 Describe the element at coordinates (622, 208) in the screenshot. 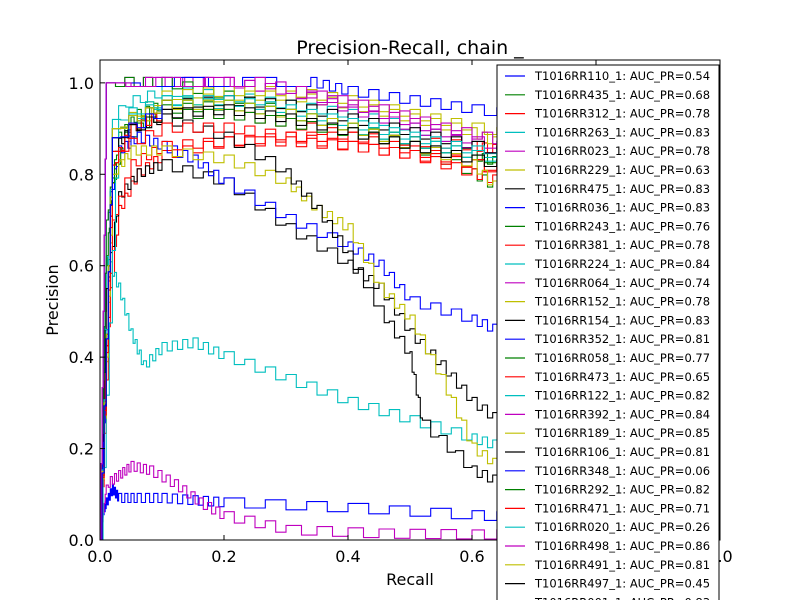

I see `legend-entry-label: T1016RR036_1: AUC_PR=0.83` at that location.